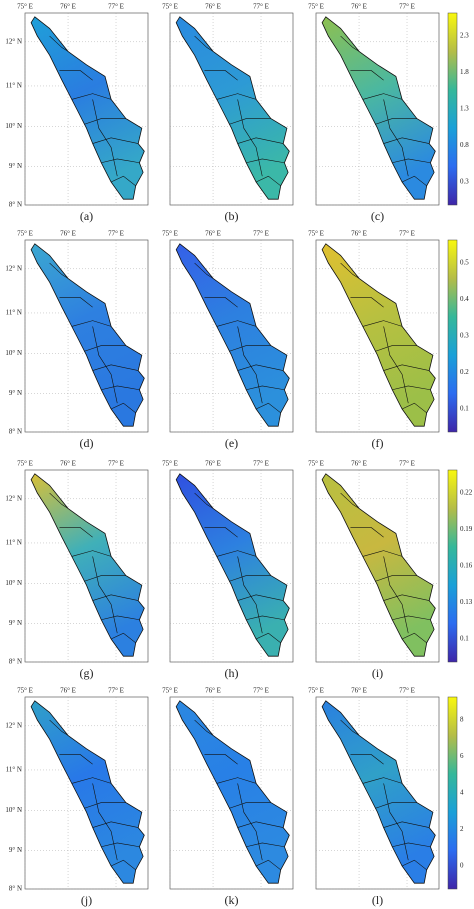 The width and height of the screenshot is (474, 909). I want to click on colorbar-tick-label: 0.16, so click(466, 566).